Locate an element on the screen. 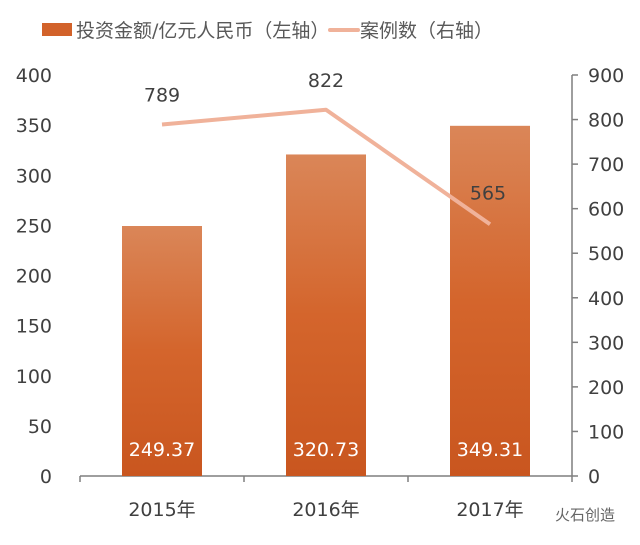 This screenshot has height=545, width=640. left-tick-label: 100 is located at coordinates (34, 377).